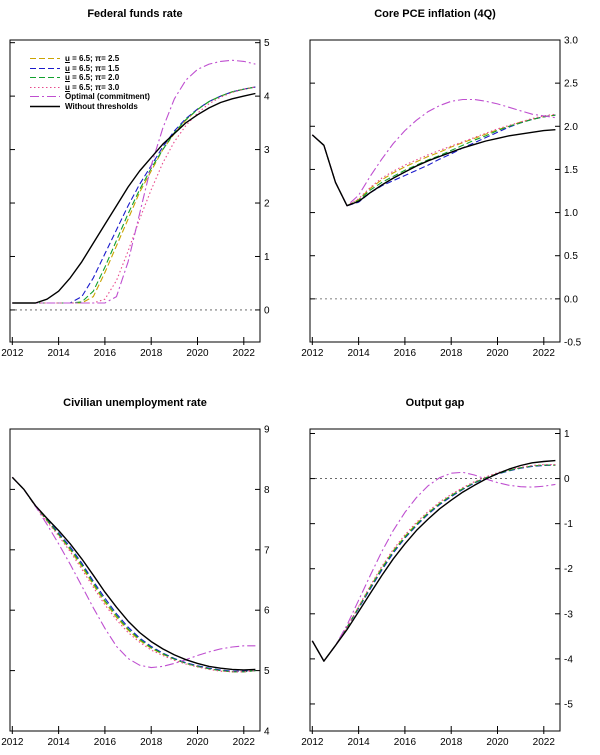 The height and width of the screenshot is (755, 600). I want to click on legend-item: u = 6.5; π= 3.0, so click(90, 88).